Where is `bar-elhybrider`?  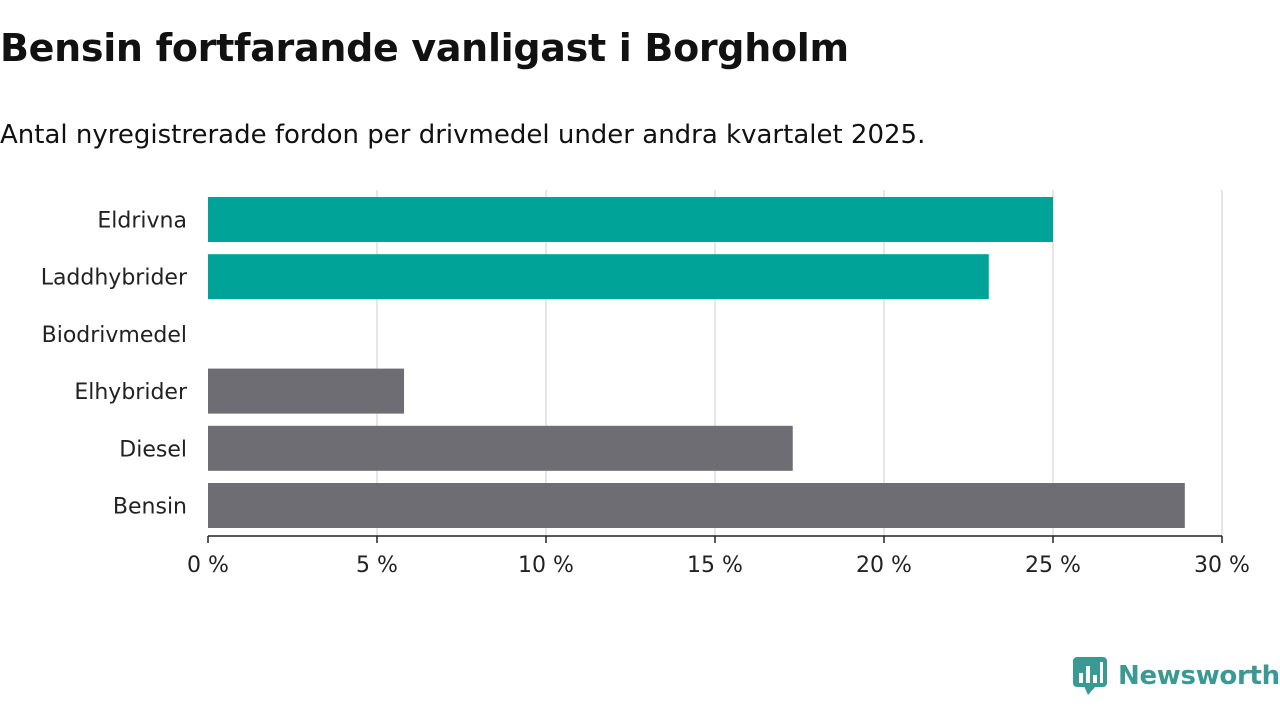
bar-elhybrider is located at coordinates (306, 391).